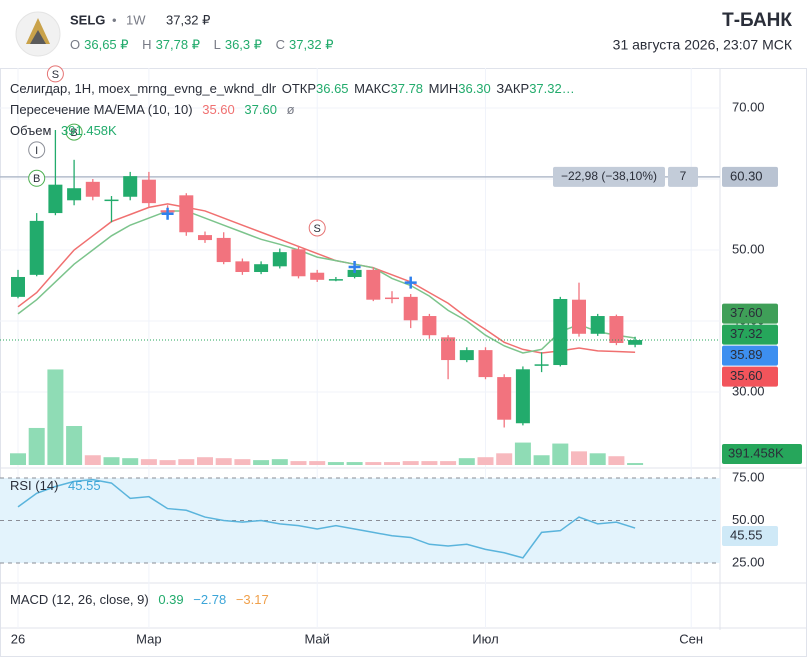  Describe the element at coordinates (746, 354) in the screenshot. I see `price-label: 35.89` at that location.